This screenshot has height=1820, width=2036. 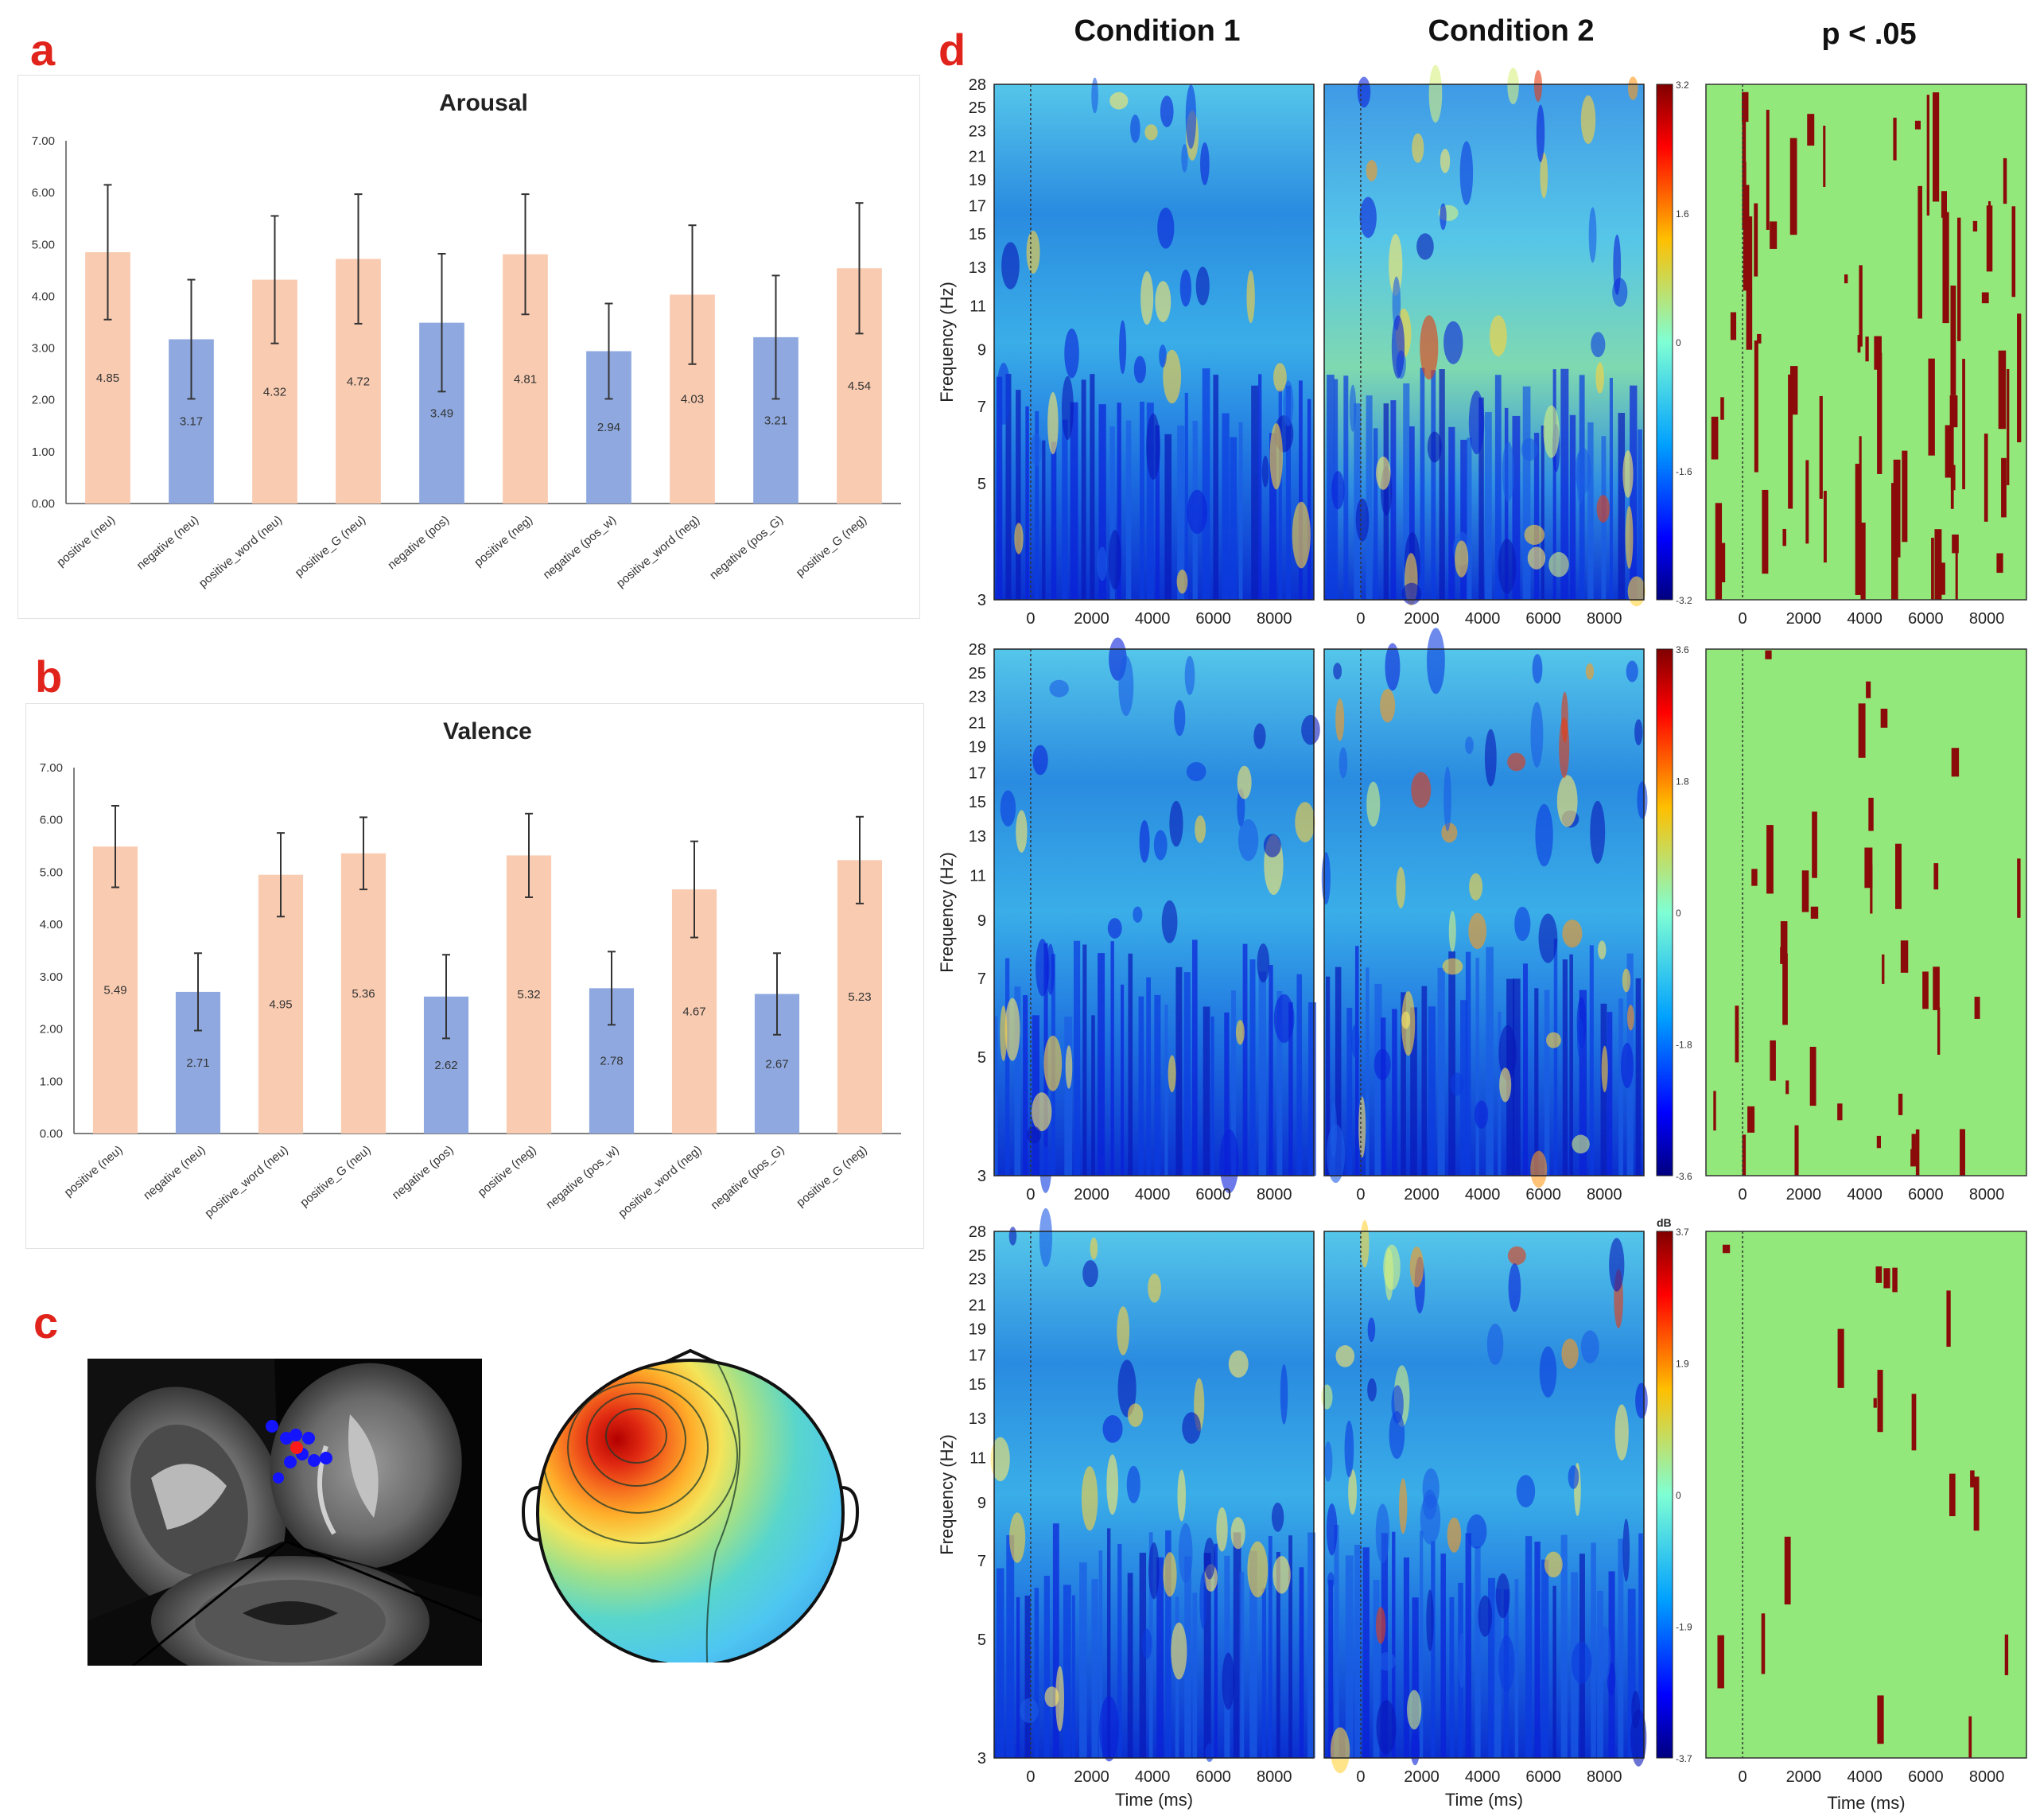 What do you see at coordinates (1154, 1495) in the screenshot?
I see `tf-plot-frame` at bounding box center [1154, 1495].